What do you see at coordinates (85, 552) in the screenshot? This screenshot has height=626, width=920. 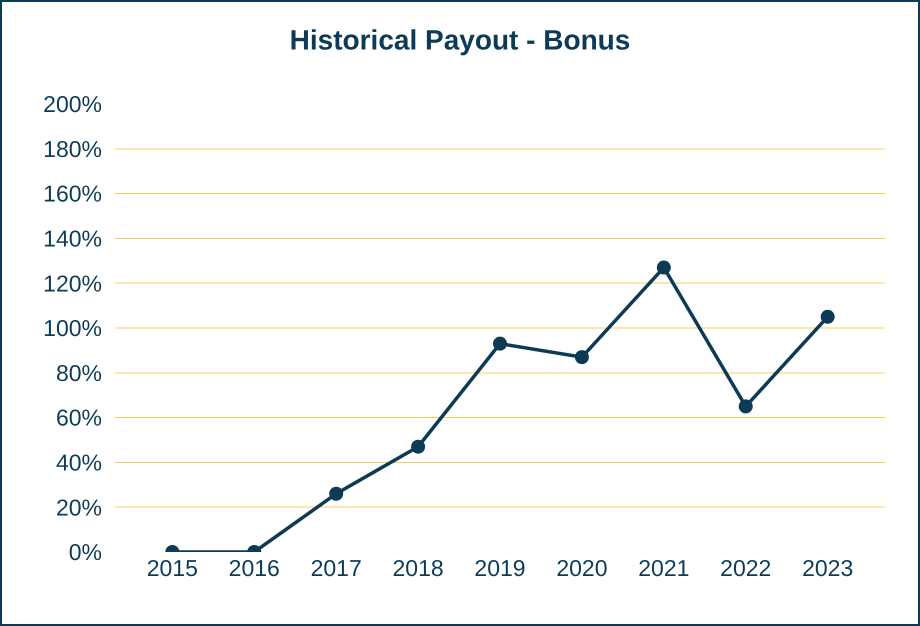 I see `y-tick-label: 0%` at bounding box center [85, 552].